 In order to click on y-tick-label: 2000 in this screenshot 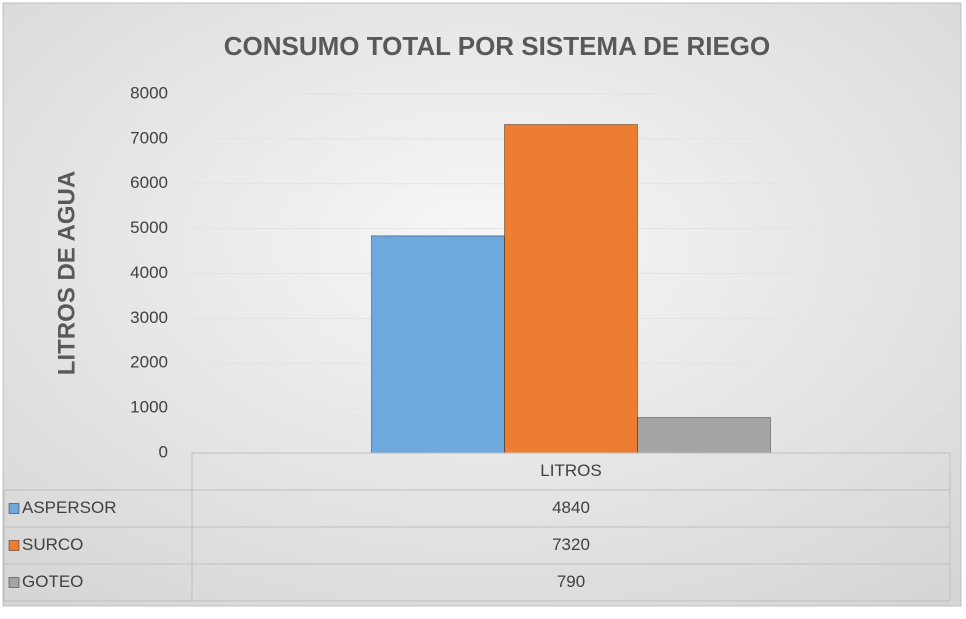, I will do `click(149, 362)`.